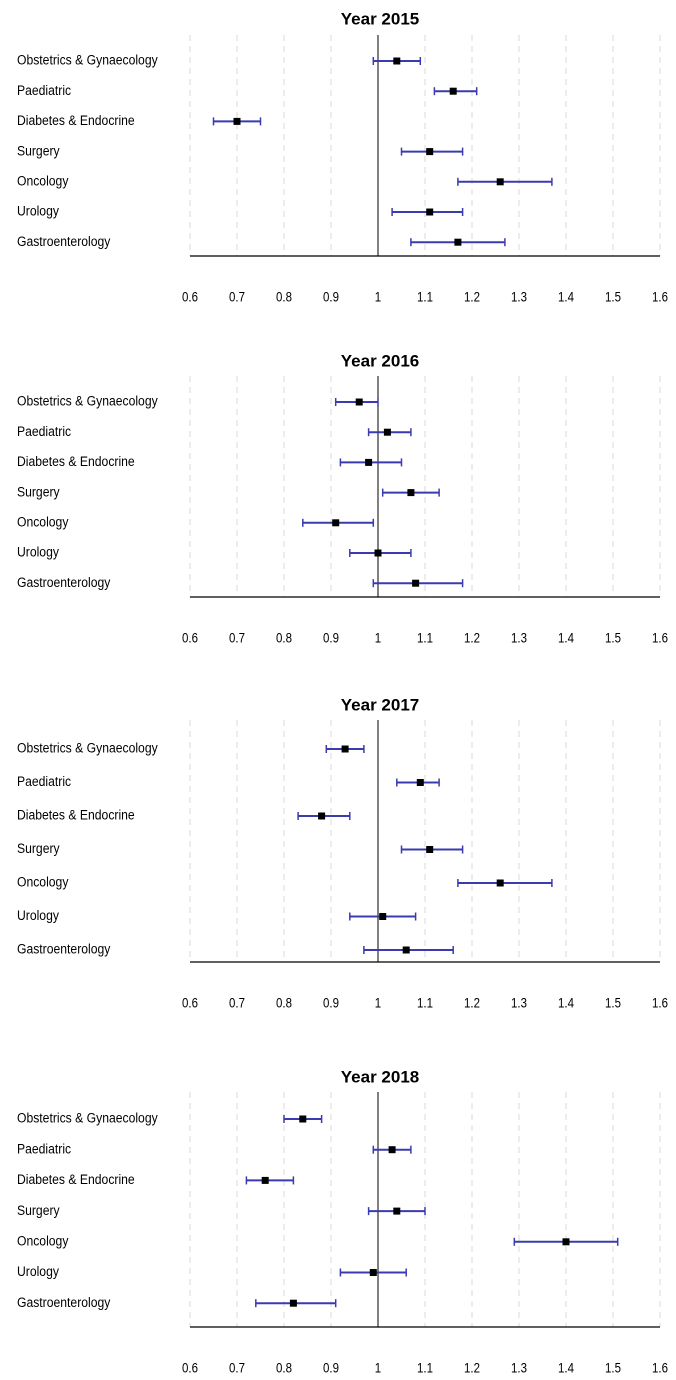  What do you see at coordinates (380, 18) in the screenshot?
I see `panel-title: Year 2015` at bounding box center [380, 18].